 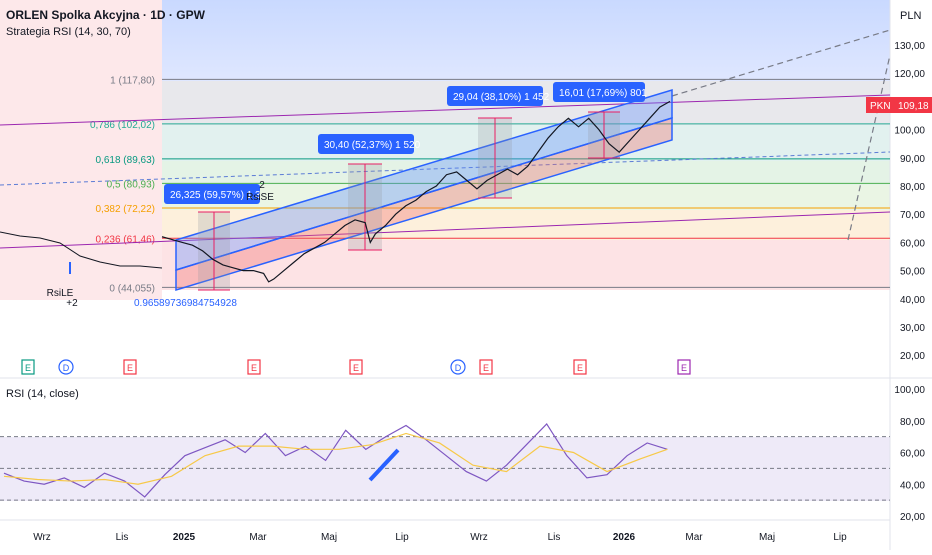 What do you see at coordinates (81, 250) in the screenshot?
I see `price-line-history` at bounding box center [81, 250].